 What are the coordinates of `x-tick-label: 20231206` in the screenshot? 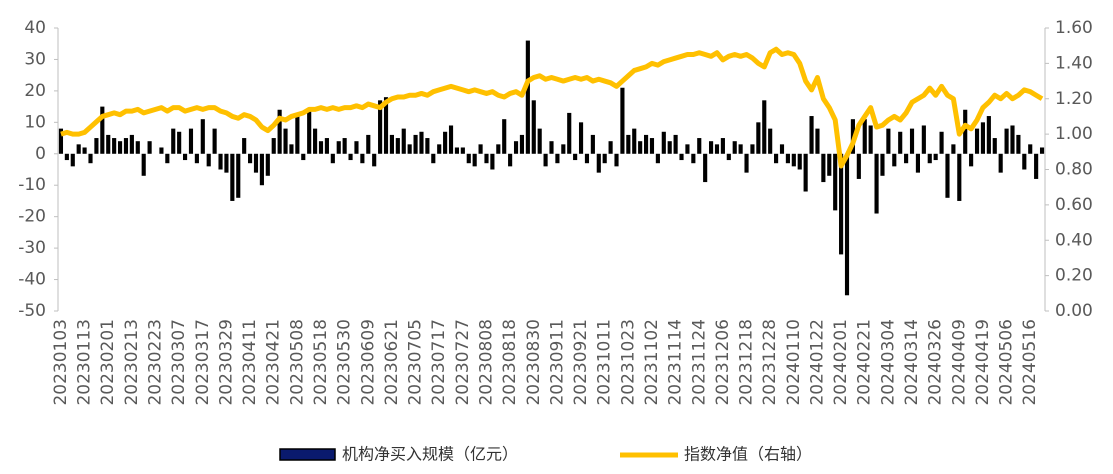 It's located at (723, 362).